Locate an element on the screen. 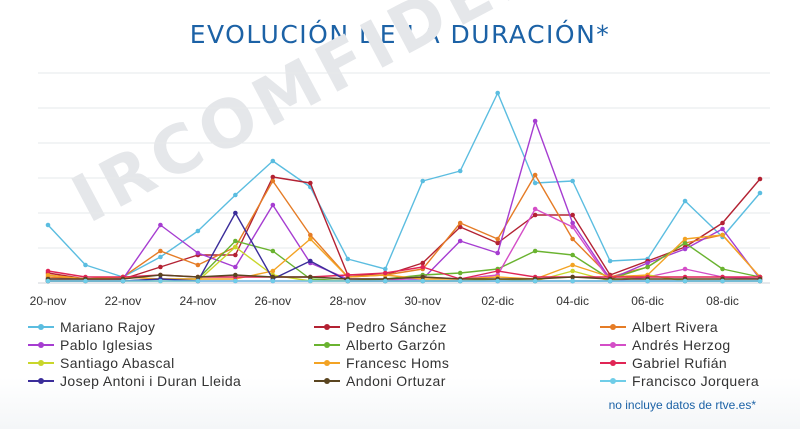 The width and height of the screenshot is (800, 429). legend-item: Andoni Ortuzar is located at coordinates (457, 381).